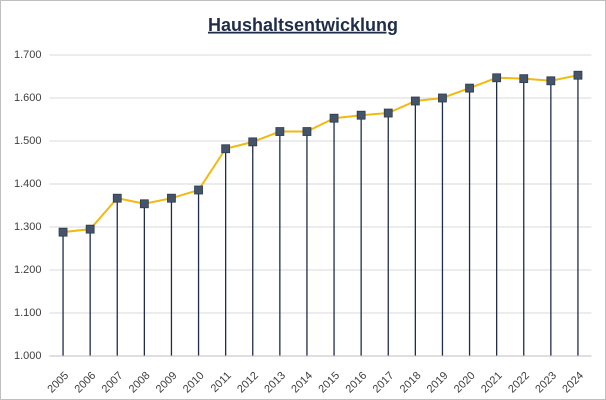 Image resolution: width=606 pixels, height=400 pixels. What do you see at coordinates (28, 98) in the screenshot?
I see `y-tick-label: 1.600` at bounding box center [28, 98].